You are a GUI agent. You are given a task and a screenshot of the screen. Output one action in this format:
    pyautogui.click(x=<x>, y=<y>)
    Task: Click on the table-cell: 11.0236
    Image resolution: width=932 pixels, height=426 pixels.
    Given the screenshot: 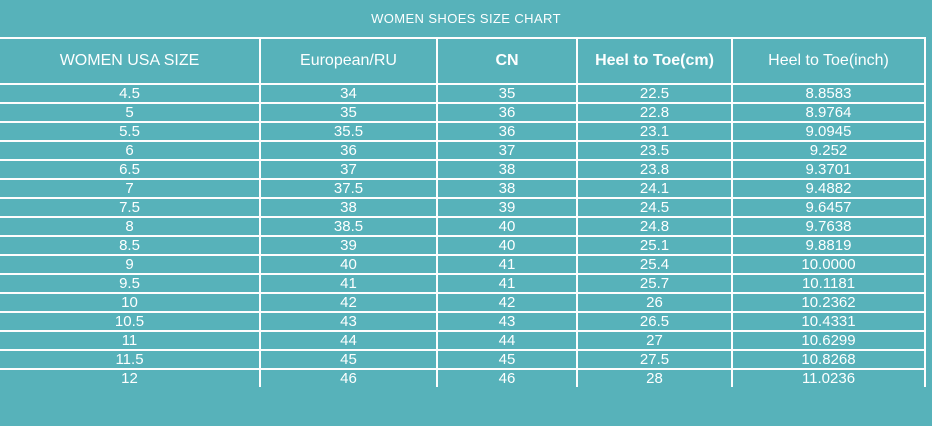 What is the action you would take?
    pyautogui.click(x=828, y=377)
    